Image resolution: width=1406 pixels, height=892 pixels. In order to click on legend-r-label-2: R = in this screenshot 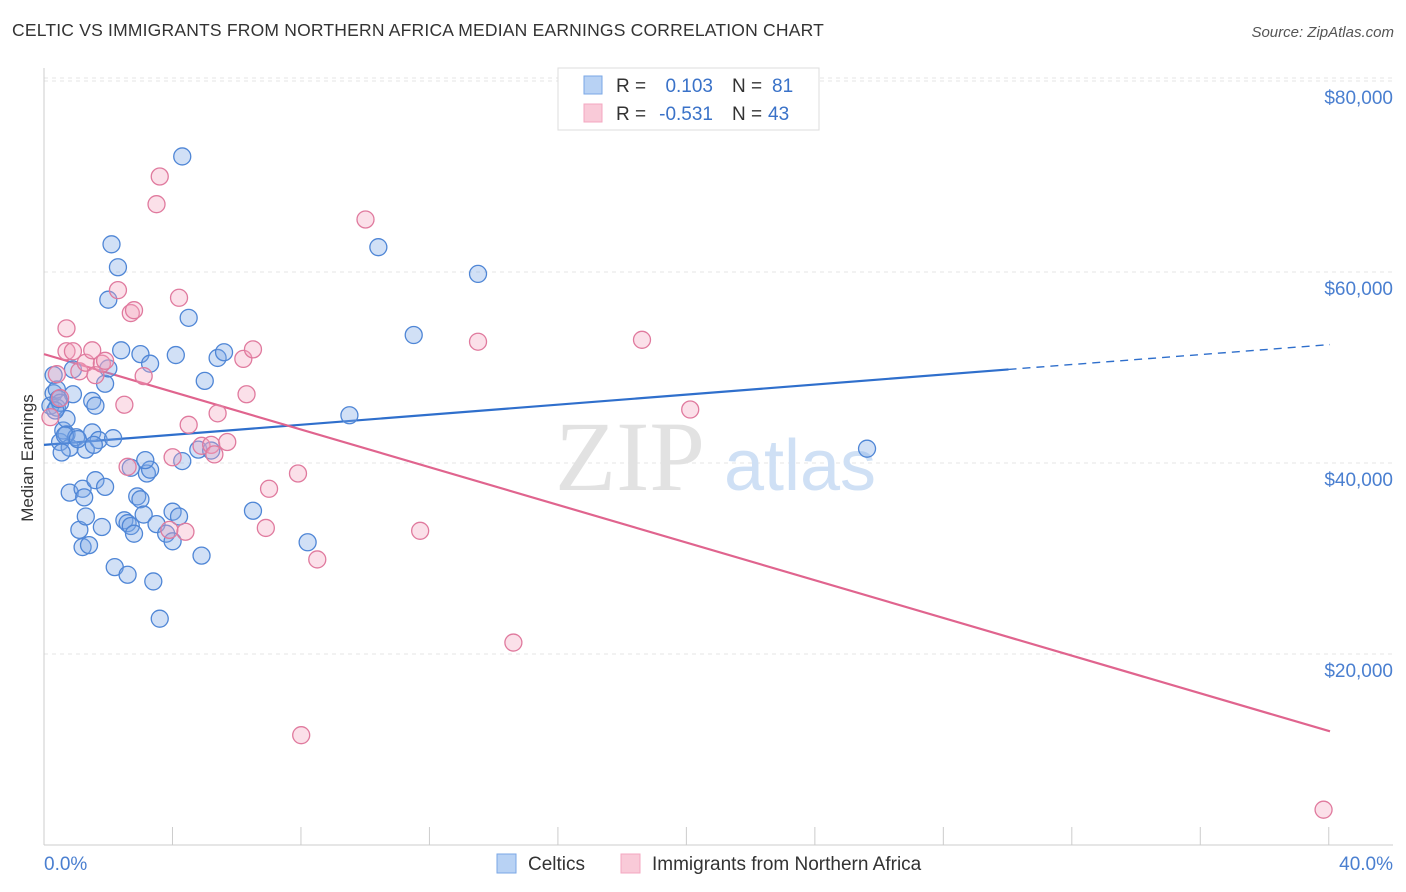, I will do `click(631, 114)`.